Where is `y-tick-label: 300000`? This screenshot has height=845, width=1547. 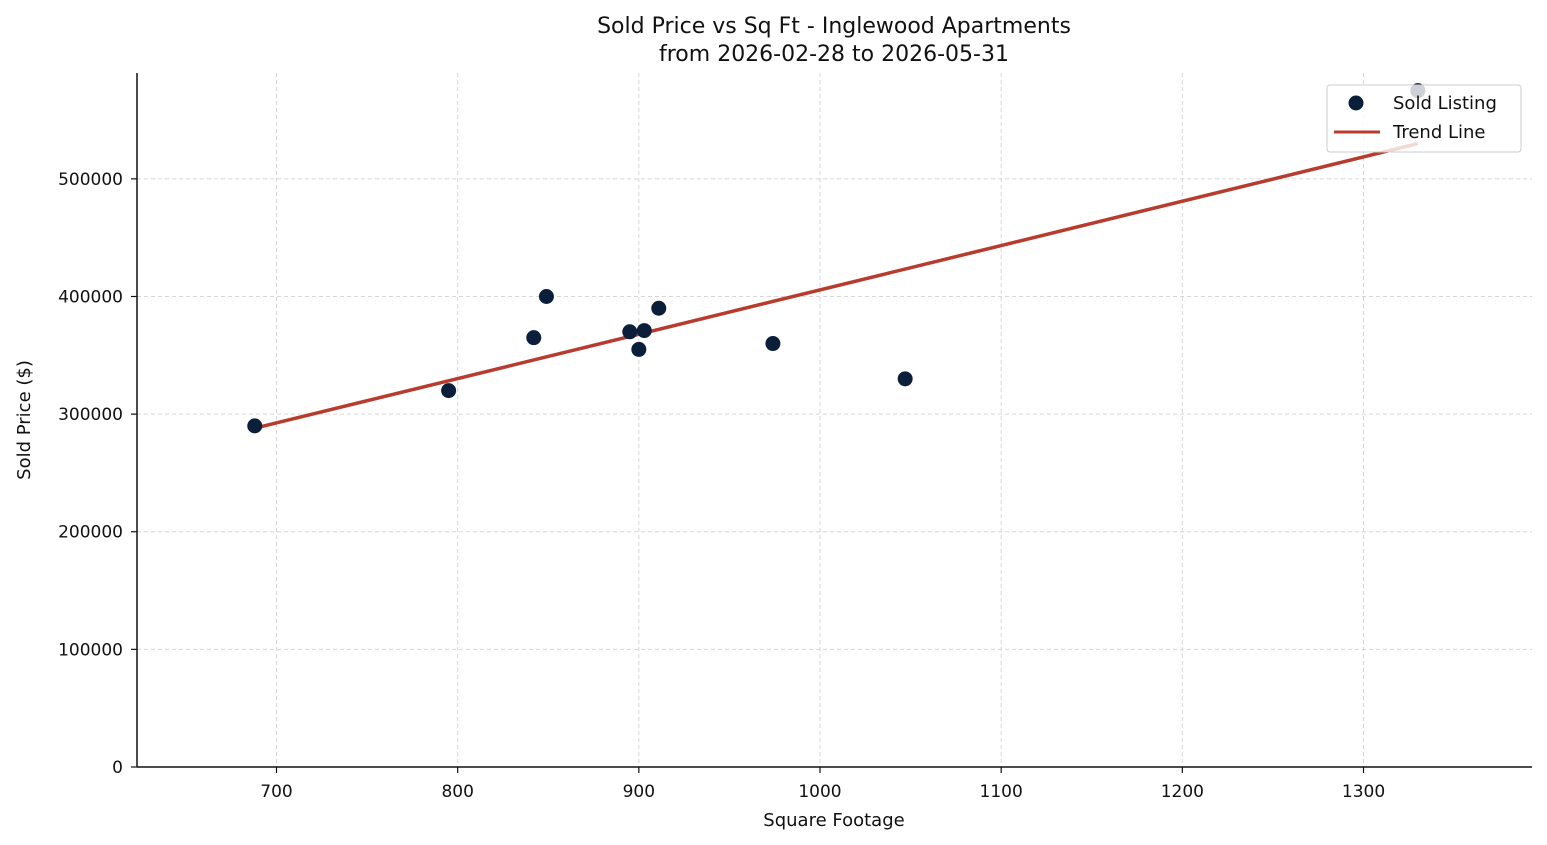 y-tick-label: 300000 is located at coordinates (90, 415).